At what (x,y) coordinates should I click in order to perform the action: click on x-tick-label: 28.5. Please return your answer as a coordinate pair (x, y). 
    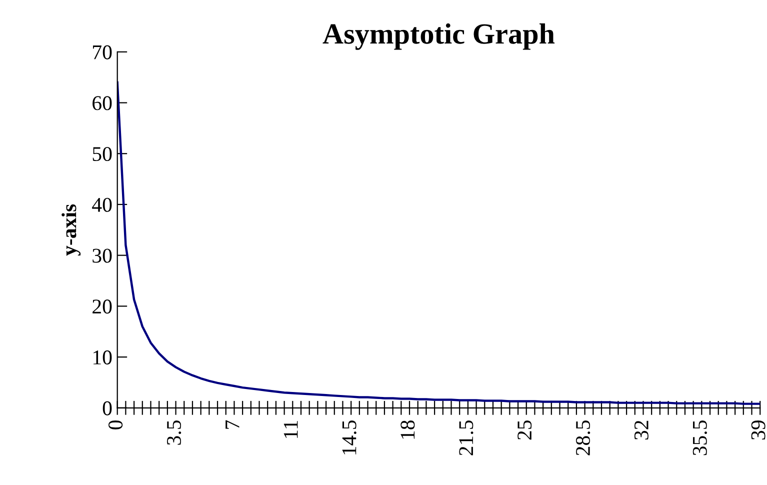
    Looking at the image, I should click on (583, 438).